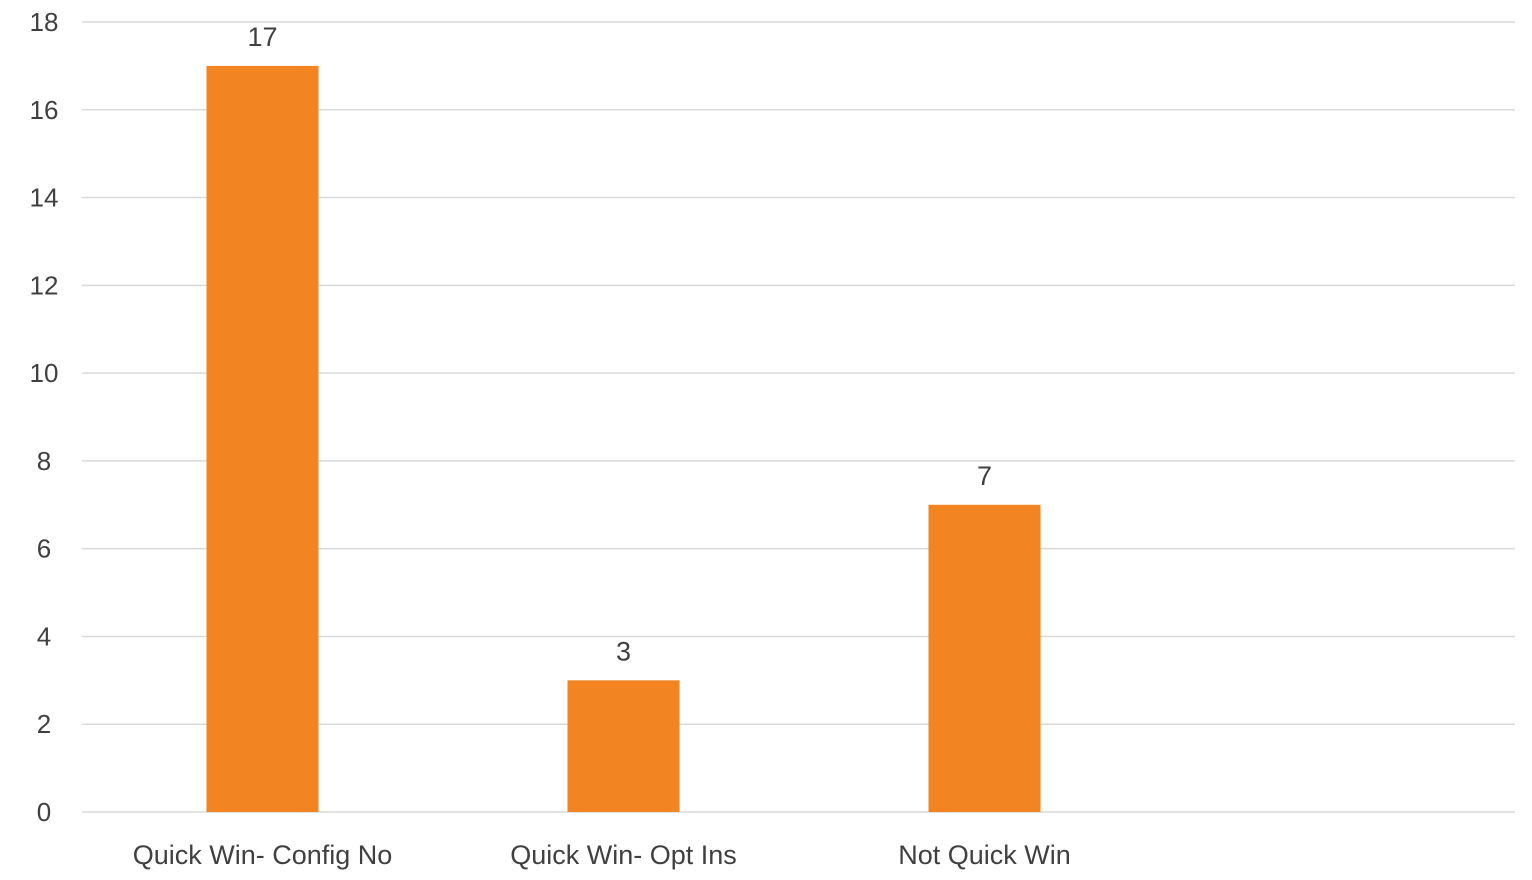 The width and height of the screenshot is (1532, 880). What do you see at coordinates (262, 37) in the screenshot?
I see `data-label: 17` at bounding box center [262, 37].